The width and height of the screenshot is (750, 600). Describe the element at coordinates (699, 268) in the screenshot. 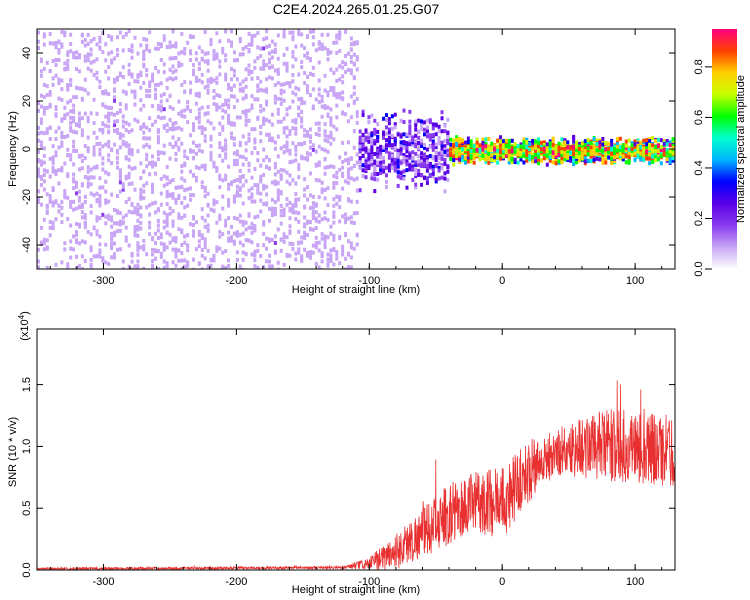

I see `colorbar-tick-label: 0.0` at that location.